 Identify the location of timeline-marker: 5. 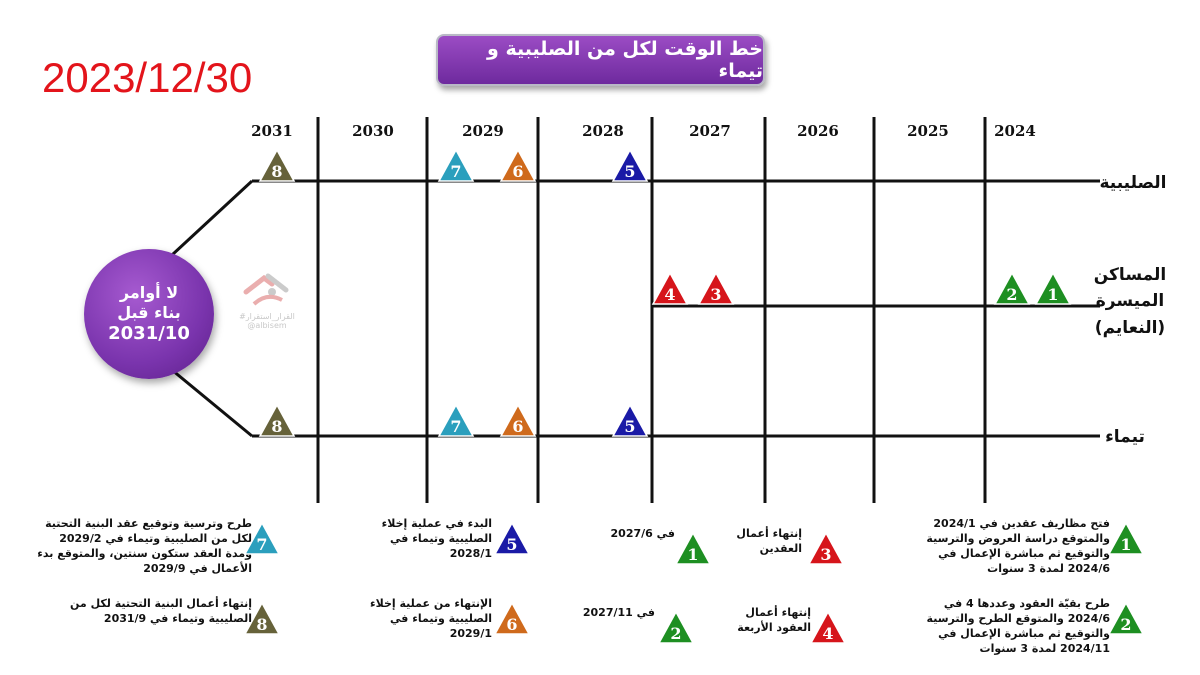
(630, 165).